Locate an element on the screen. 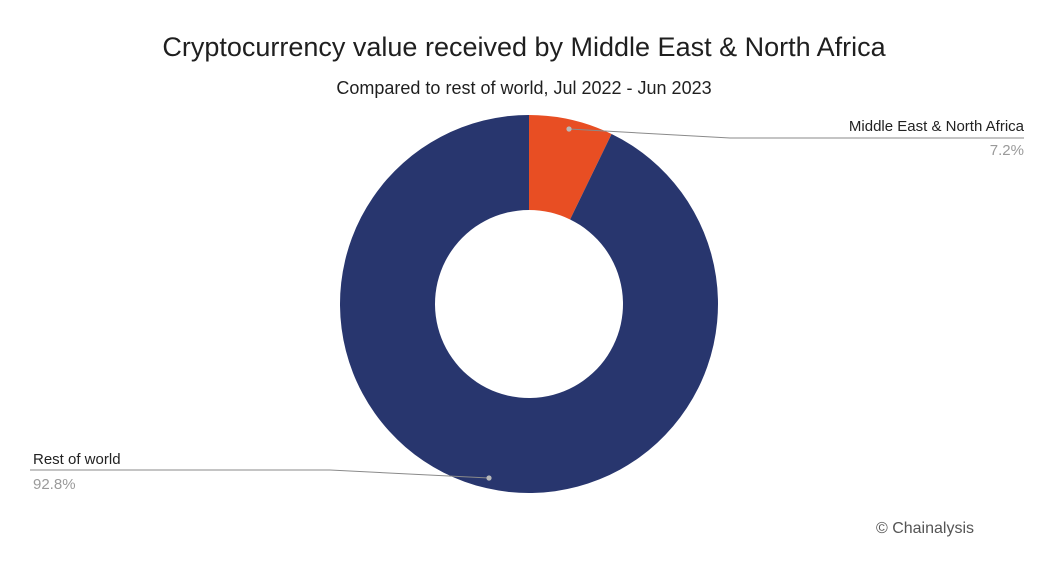 The height and width of the screenshot is (586, 1048). source-credit: © Chainalysis is located at coordinates (924, 528).